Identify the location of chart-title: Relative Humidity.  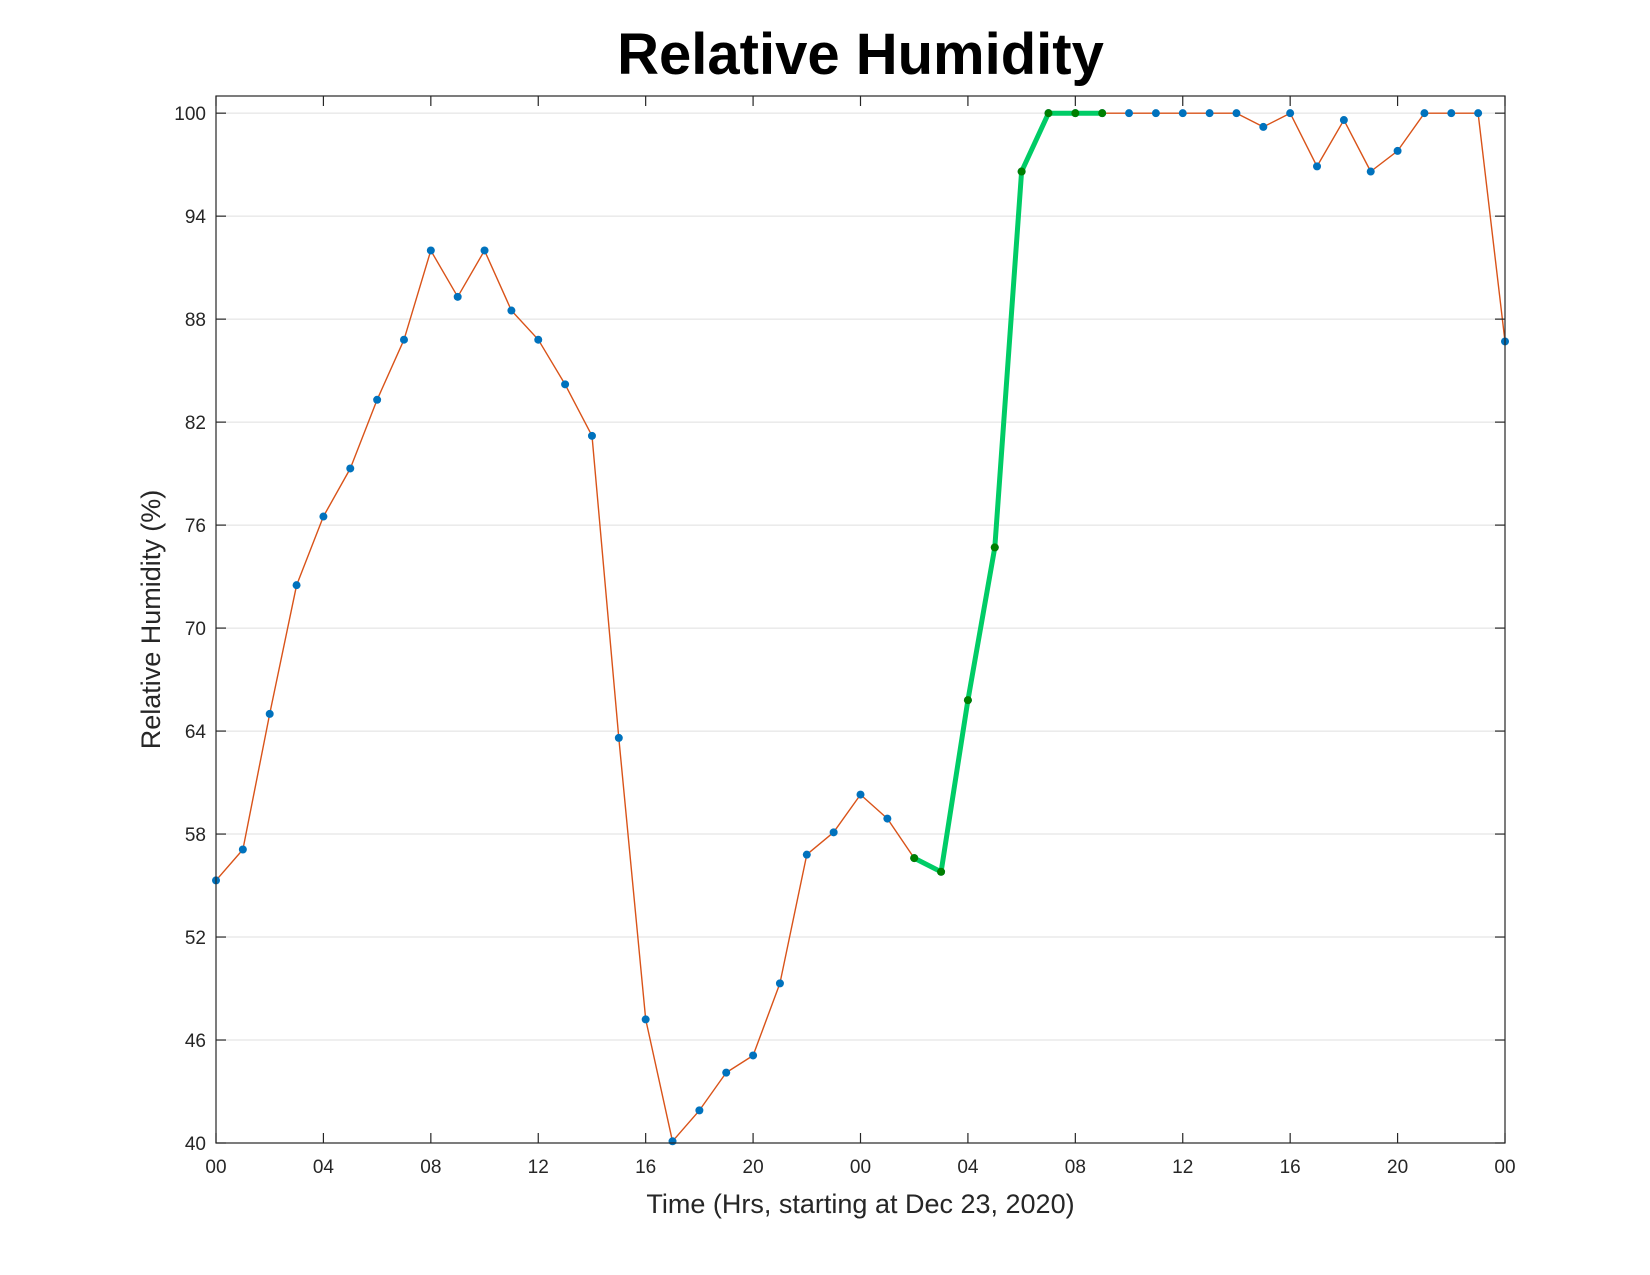
(860, 54).